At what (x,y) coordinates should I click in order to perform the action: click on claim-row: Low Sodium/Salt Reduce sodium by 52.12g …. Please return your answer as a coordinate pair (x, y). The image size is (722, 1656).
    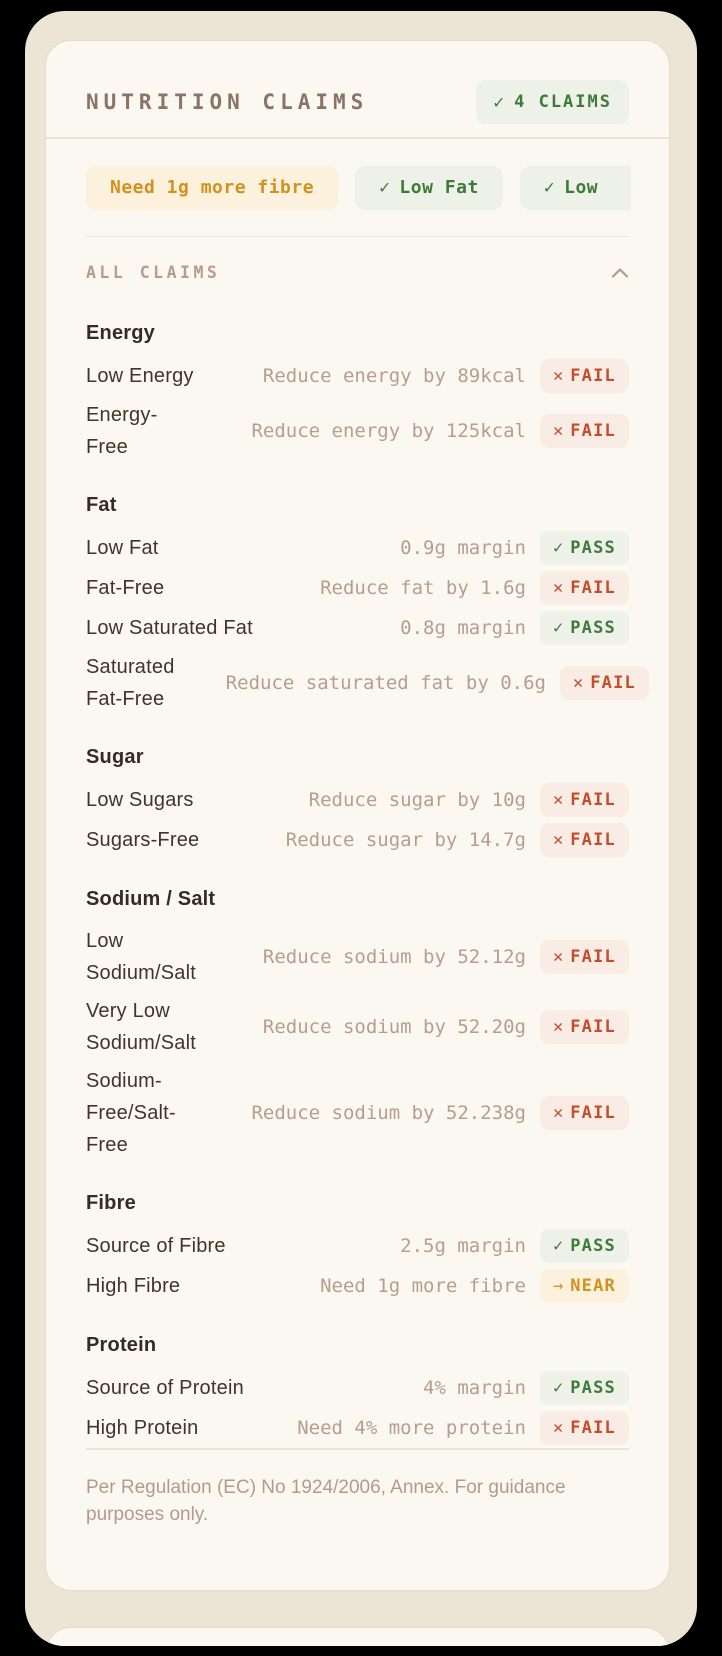
    Looking at the image, I should click on (357, 957).